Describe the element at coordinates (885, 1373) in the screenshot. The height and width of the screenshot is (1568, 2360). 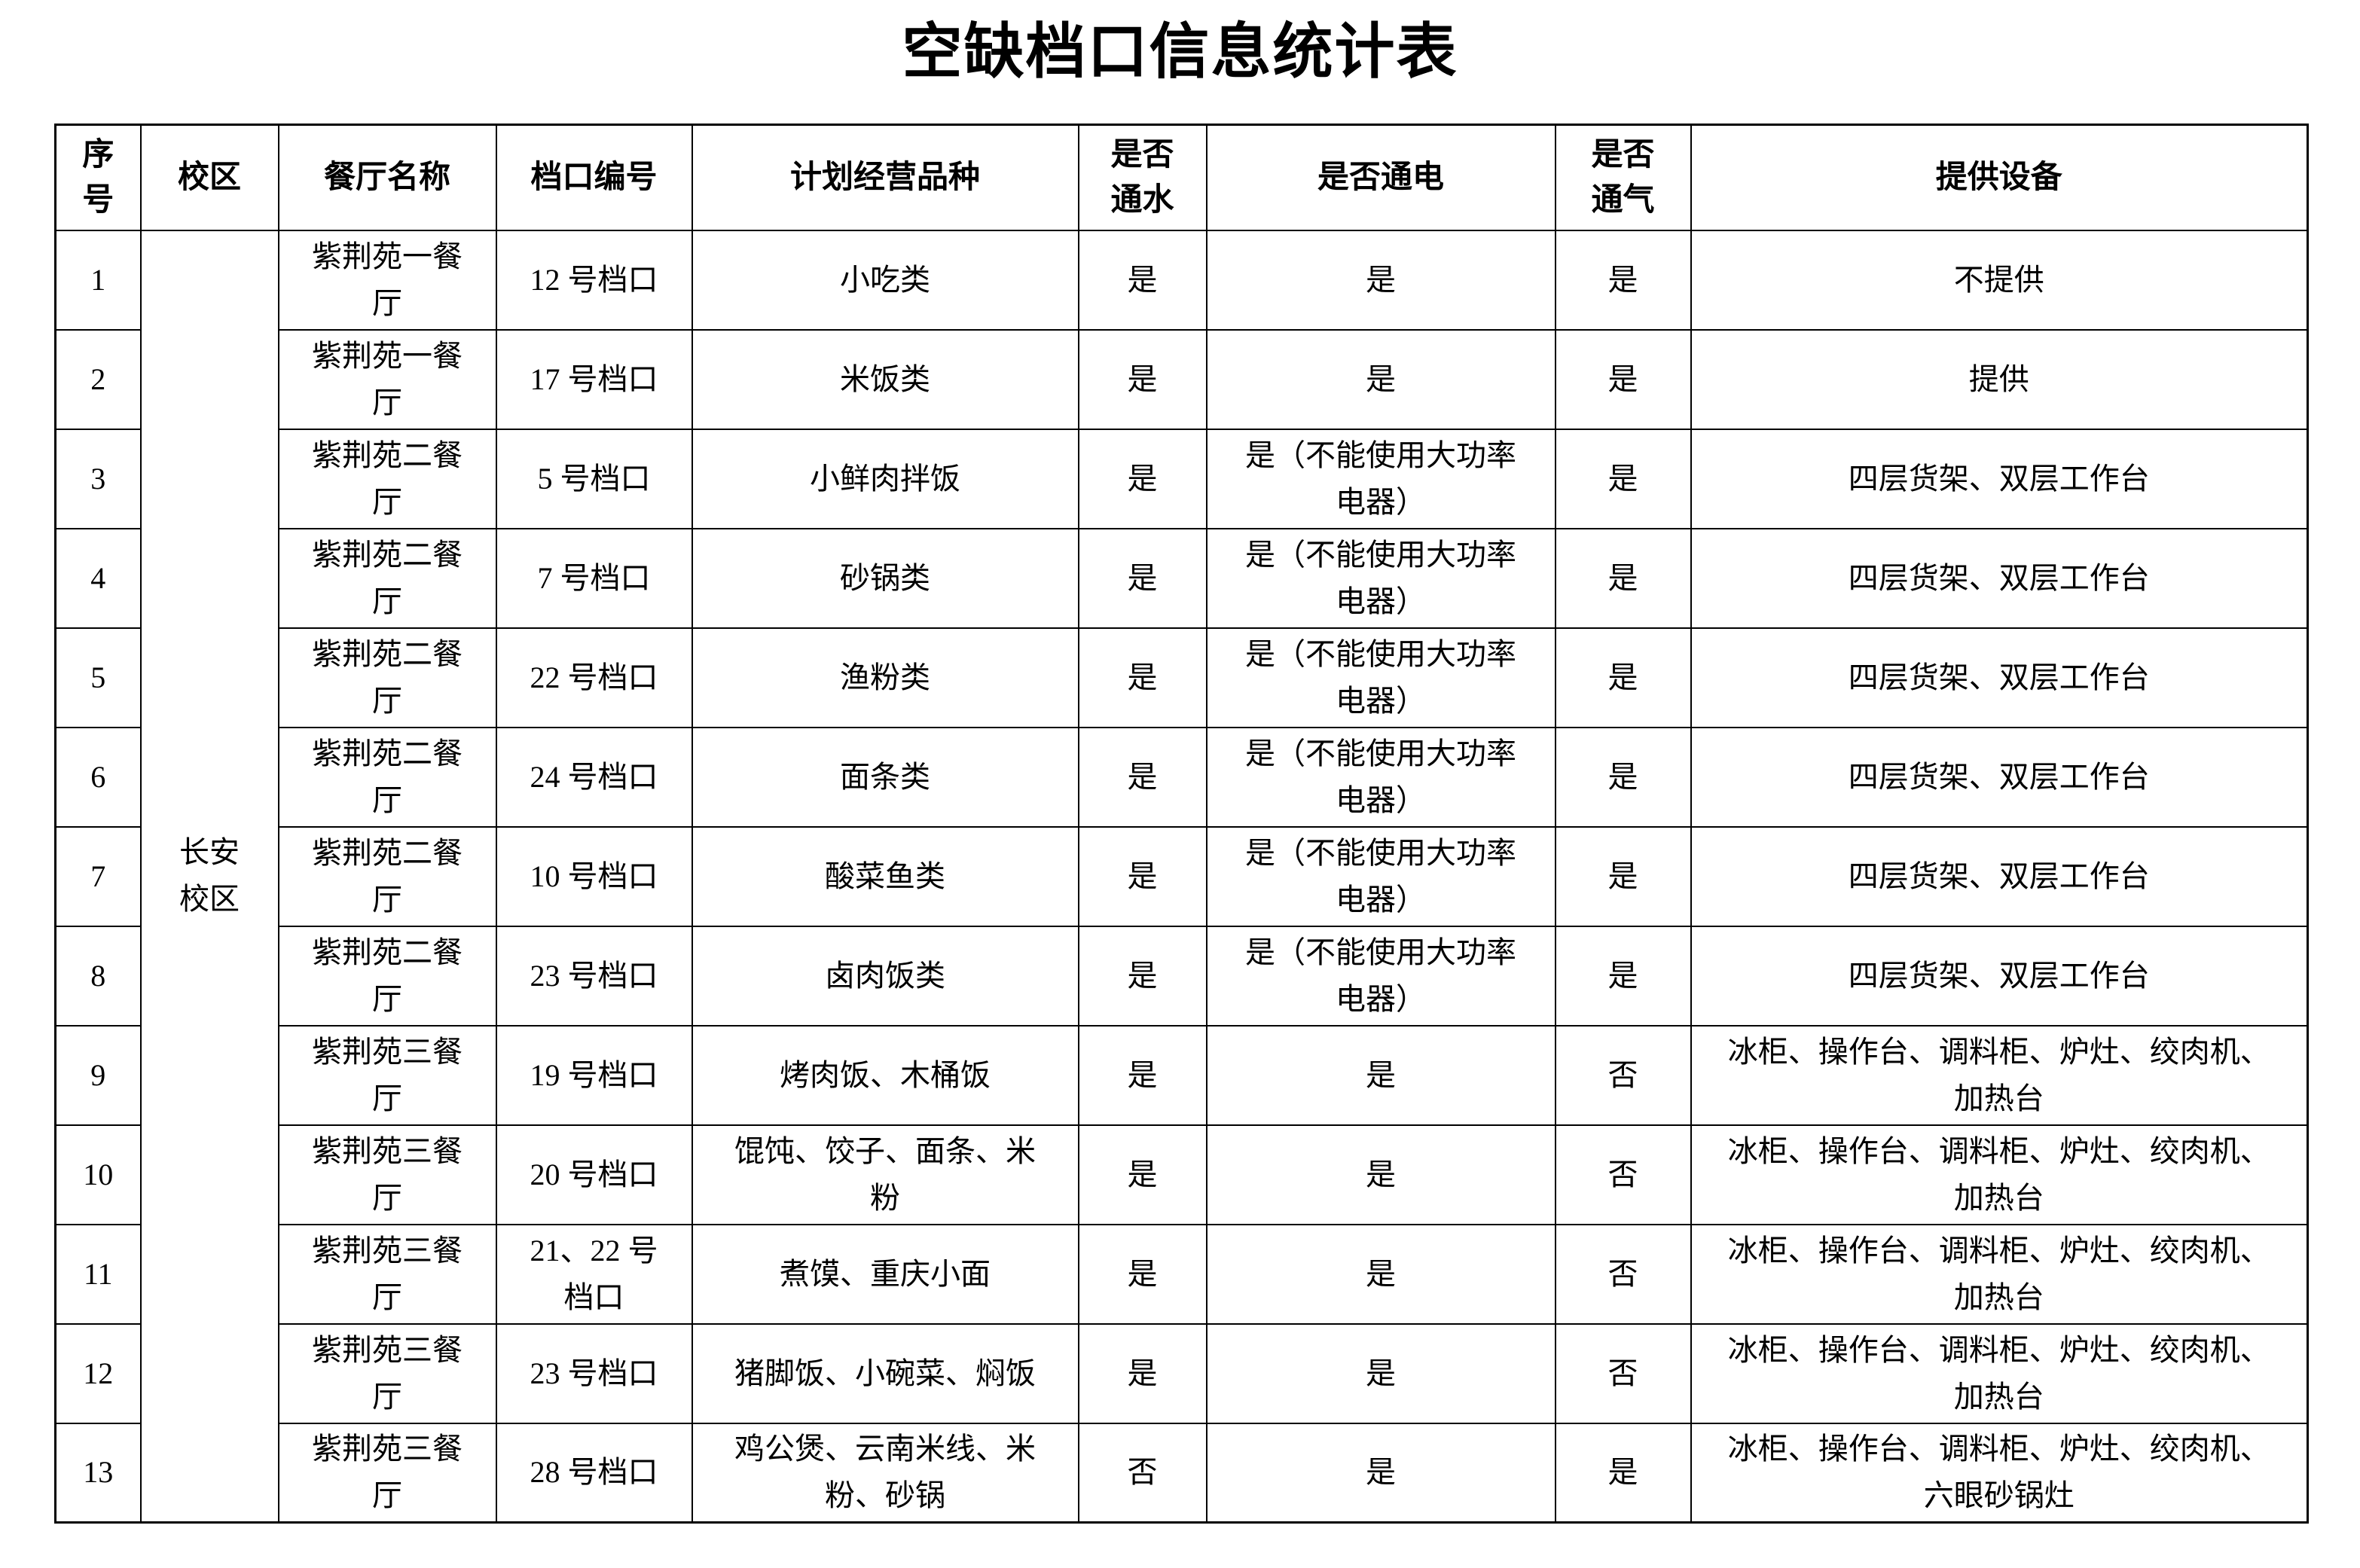
I see `cell-category: 猪脚饭、小碗菜、焖饭` at that location.